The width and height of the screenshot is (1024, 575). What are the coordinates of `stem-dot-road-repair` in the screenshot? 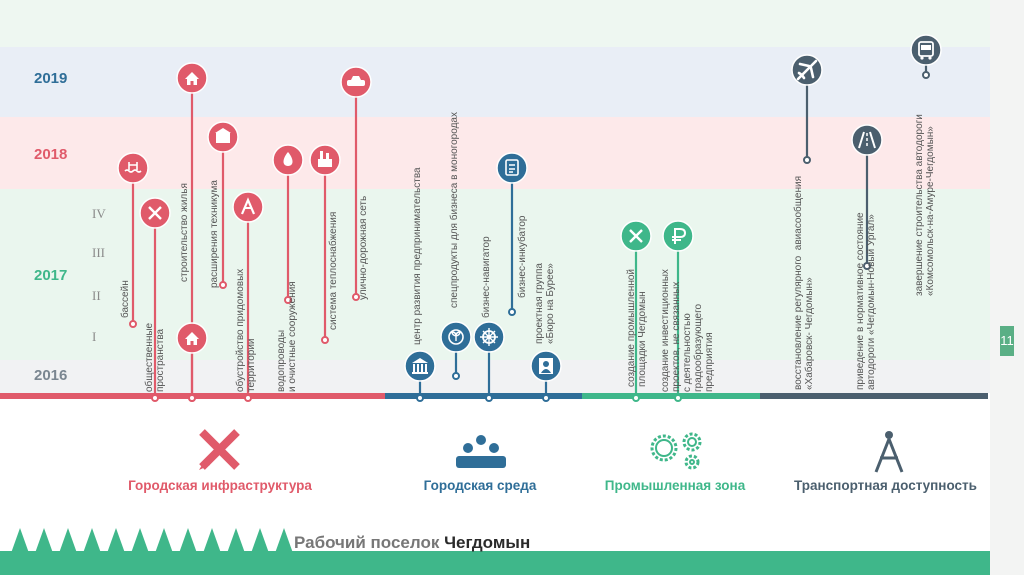 It's located at (867, 266).